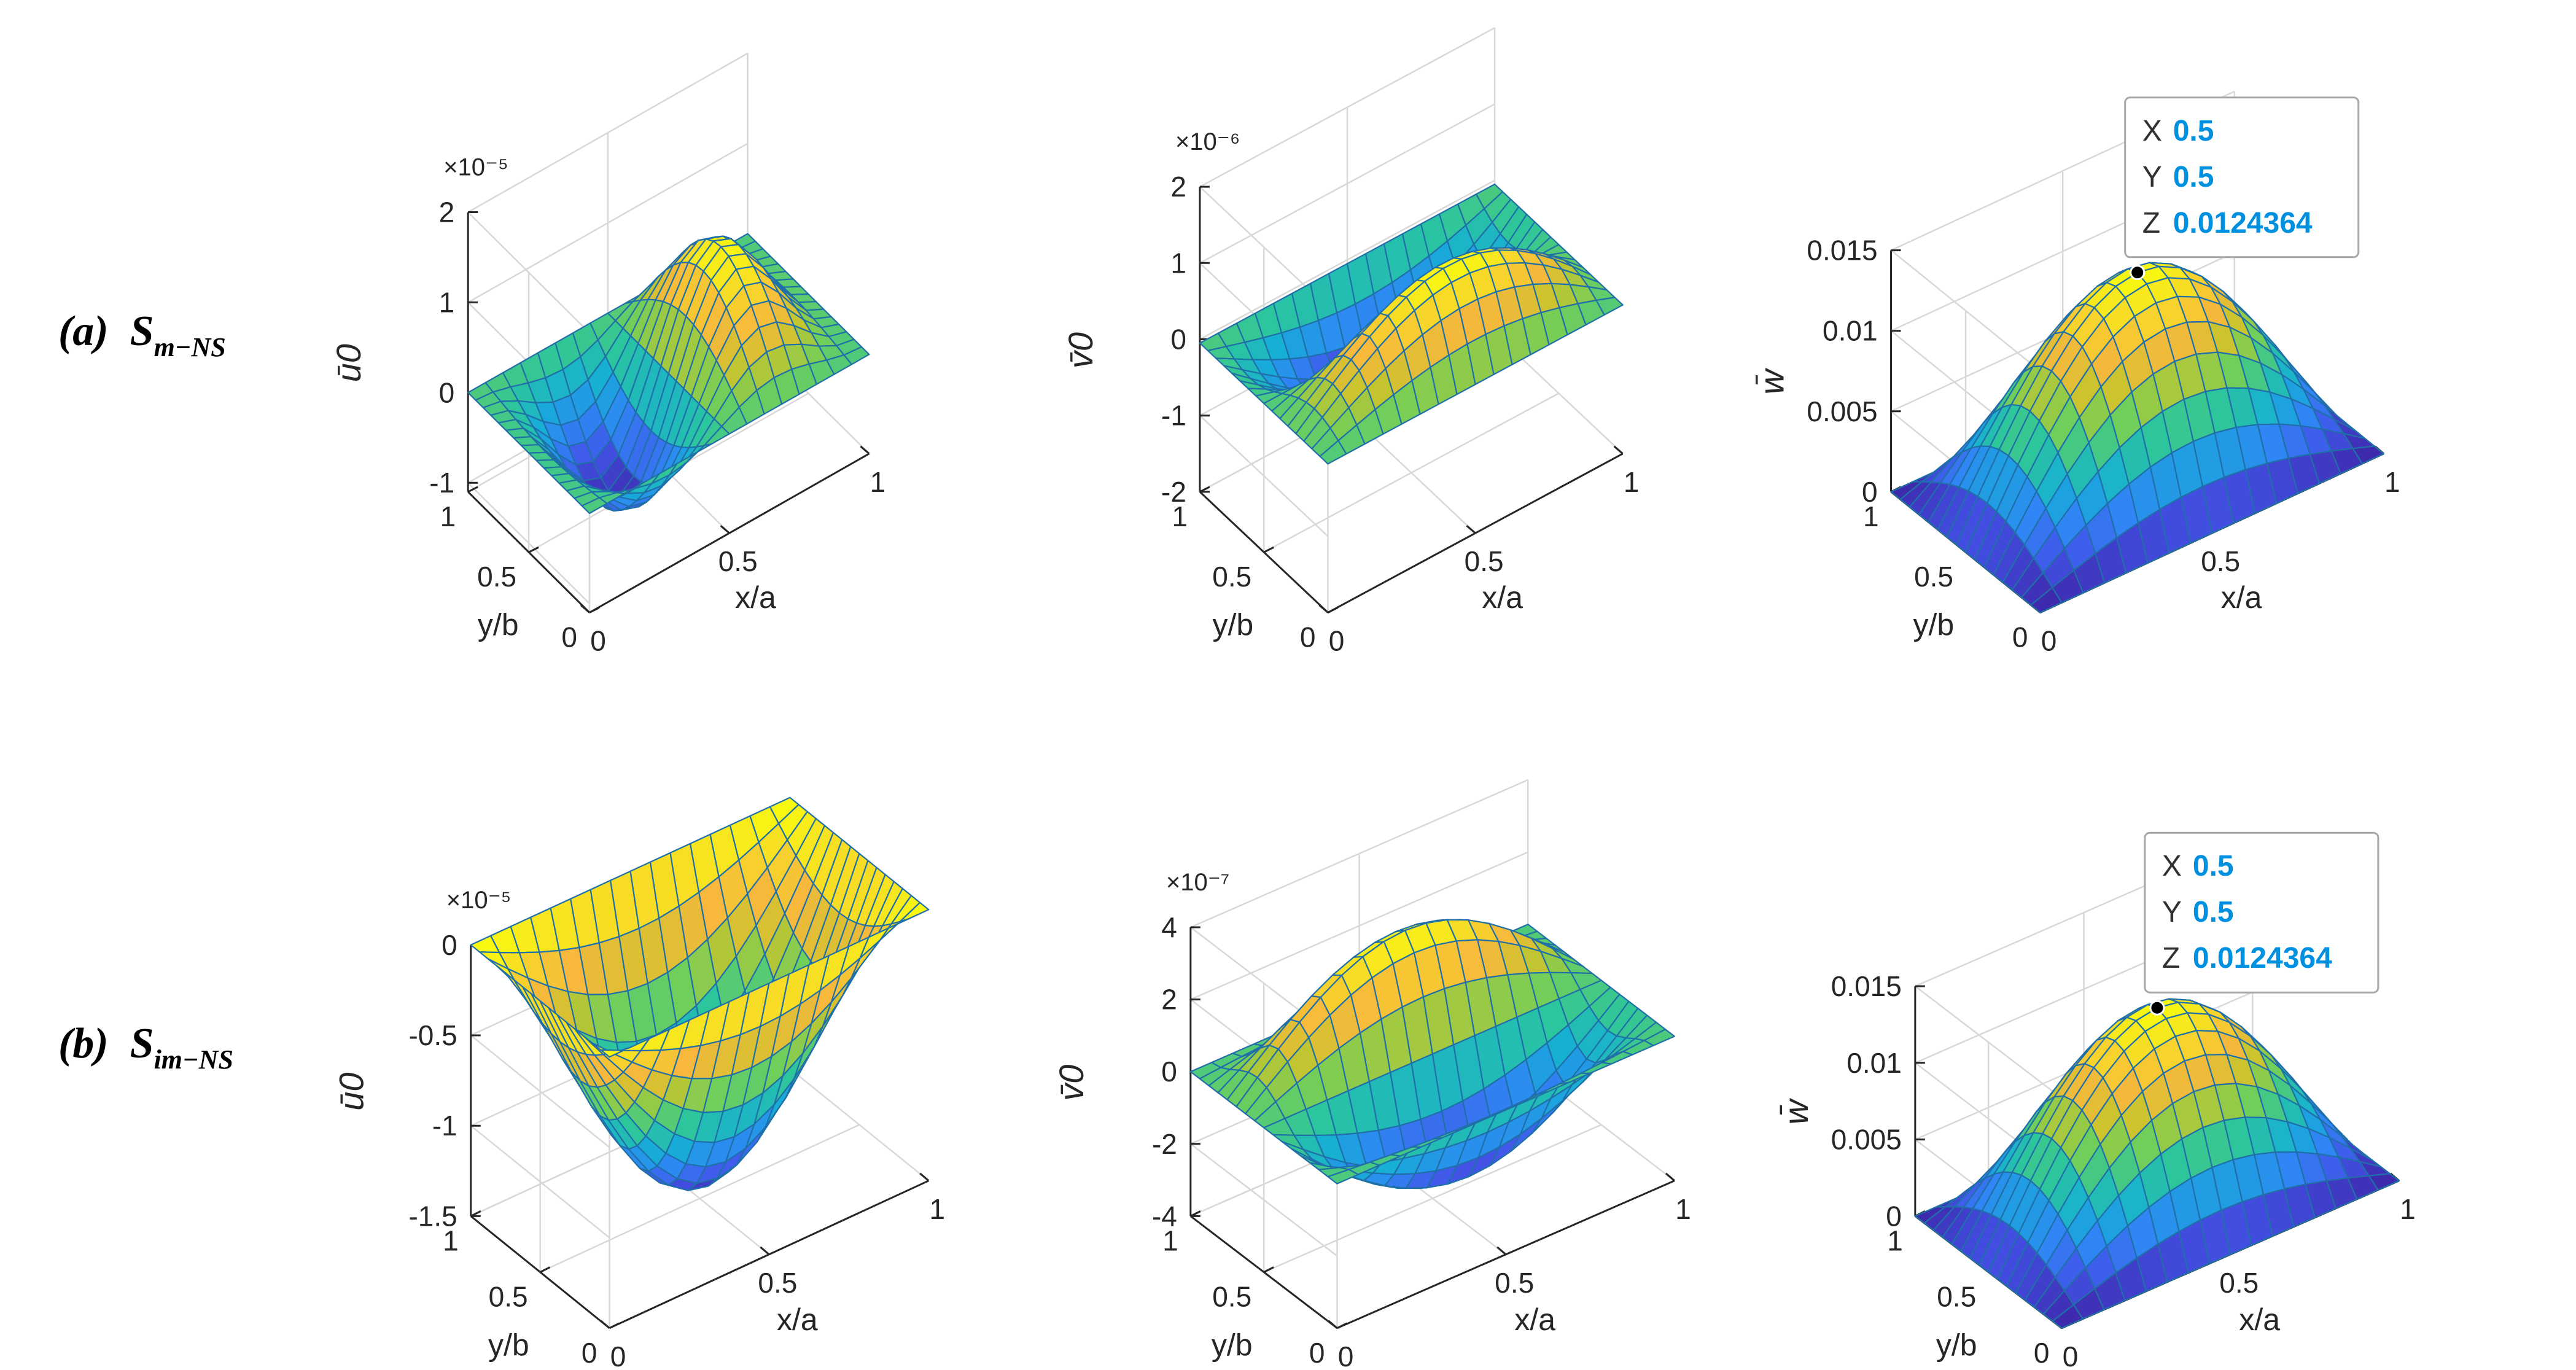  Describe the element at coordinates (1207, 141) in the screenshot. I see `z-exponent-label: ×10⁻⁶` at that location.